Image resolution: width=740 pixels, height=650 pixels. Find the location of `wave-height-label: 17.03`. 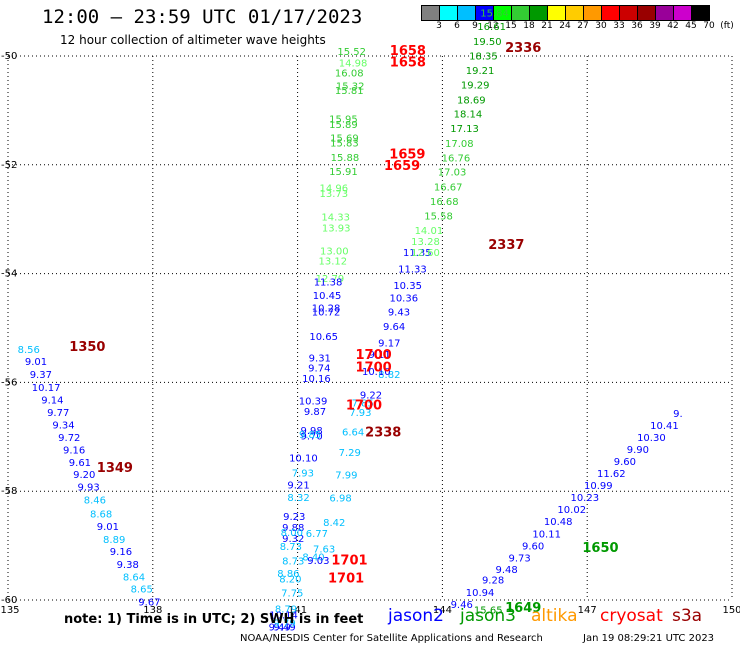

wave-height-label: 17.03 is located at coordinates (452, 173).